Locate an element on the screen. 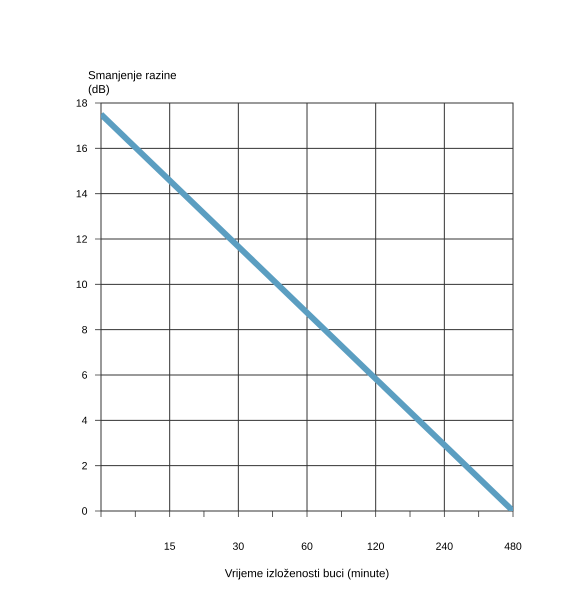 The height and width of the screenshot is (614, 572). x-tick-label: 480 is located at coordinates (513, 546).